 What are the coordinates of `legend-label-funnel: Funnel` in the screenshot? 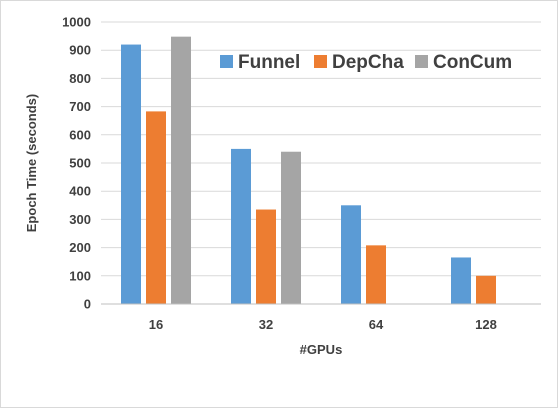 It's located at (269, 62).